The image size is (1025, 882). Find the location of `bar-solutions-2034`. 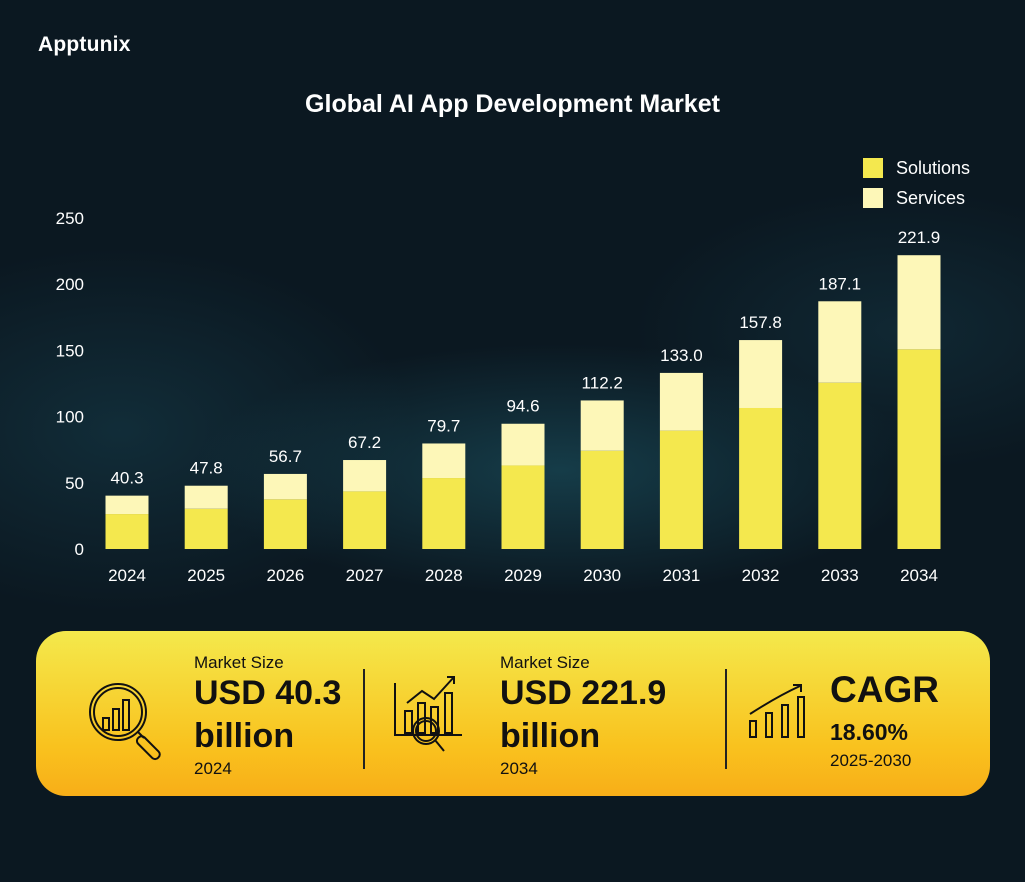

bar-solutions-2034 is located at coordinates (919, 449).